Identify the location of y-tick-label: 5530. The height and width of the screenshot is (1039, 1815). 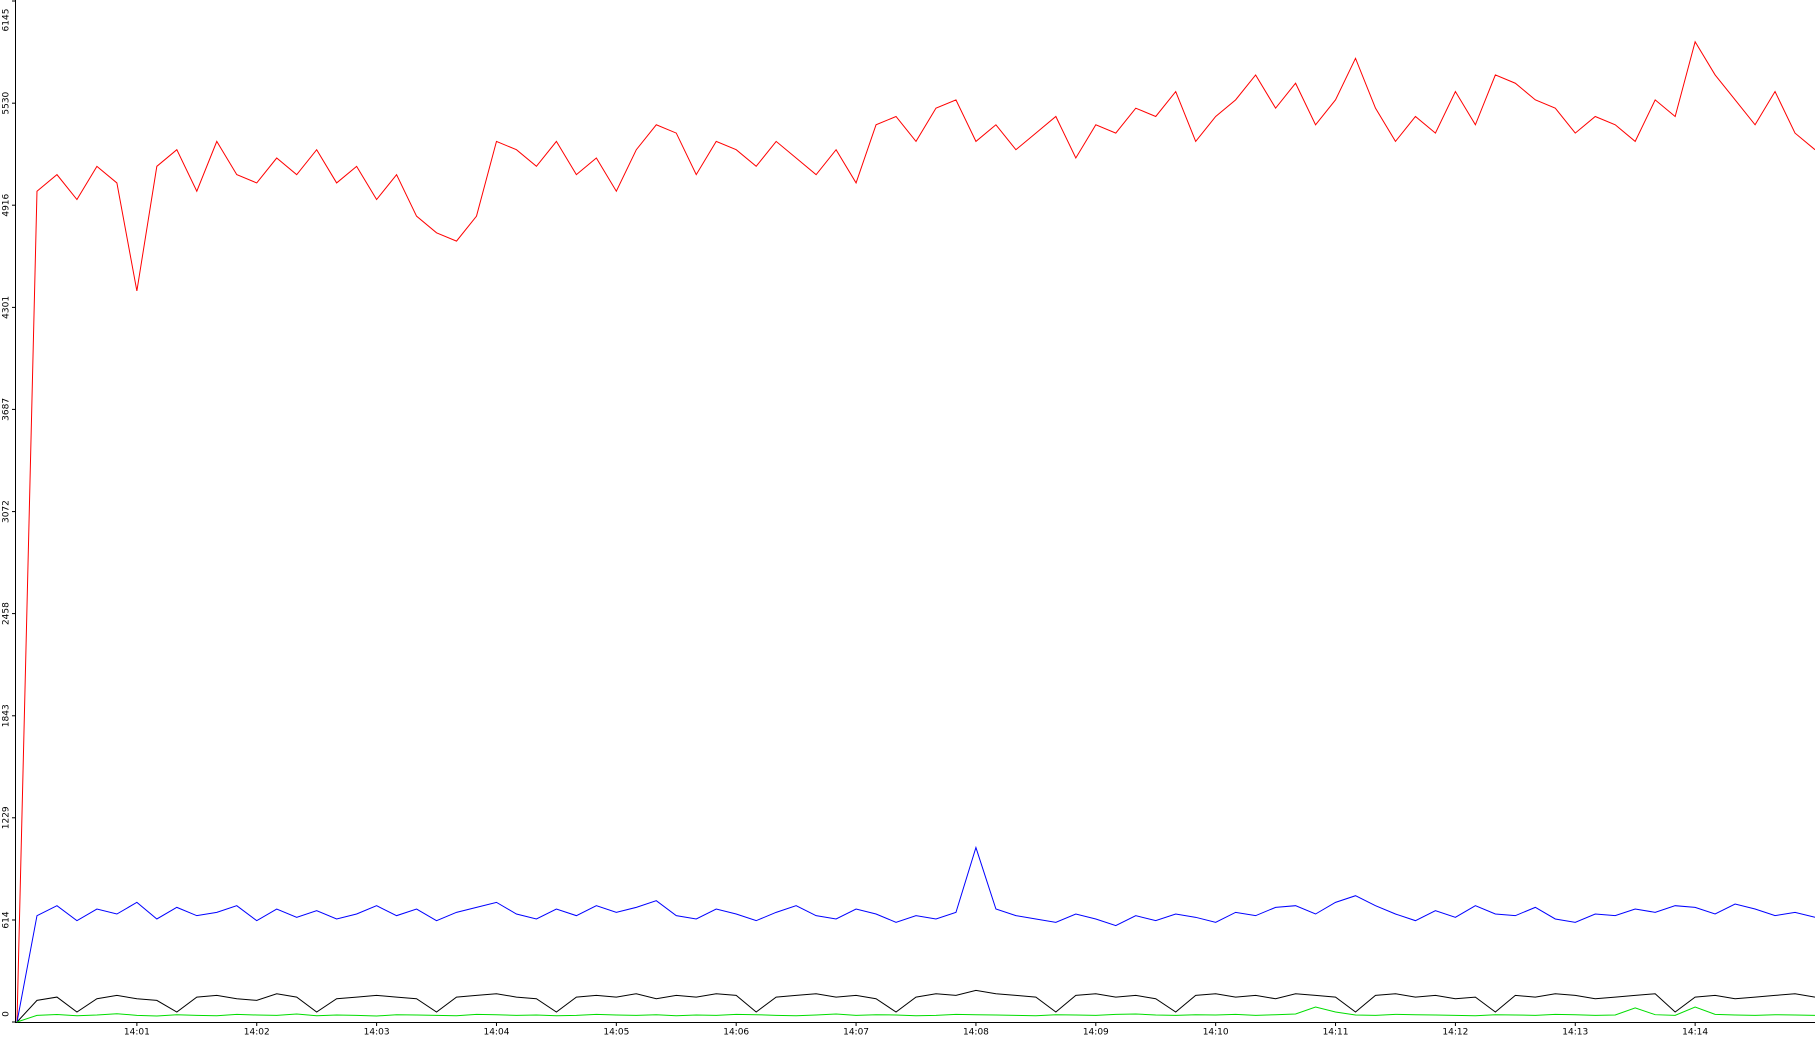
(7, 102).